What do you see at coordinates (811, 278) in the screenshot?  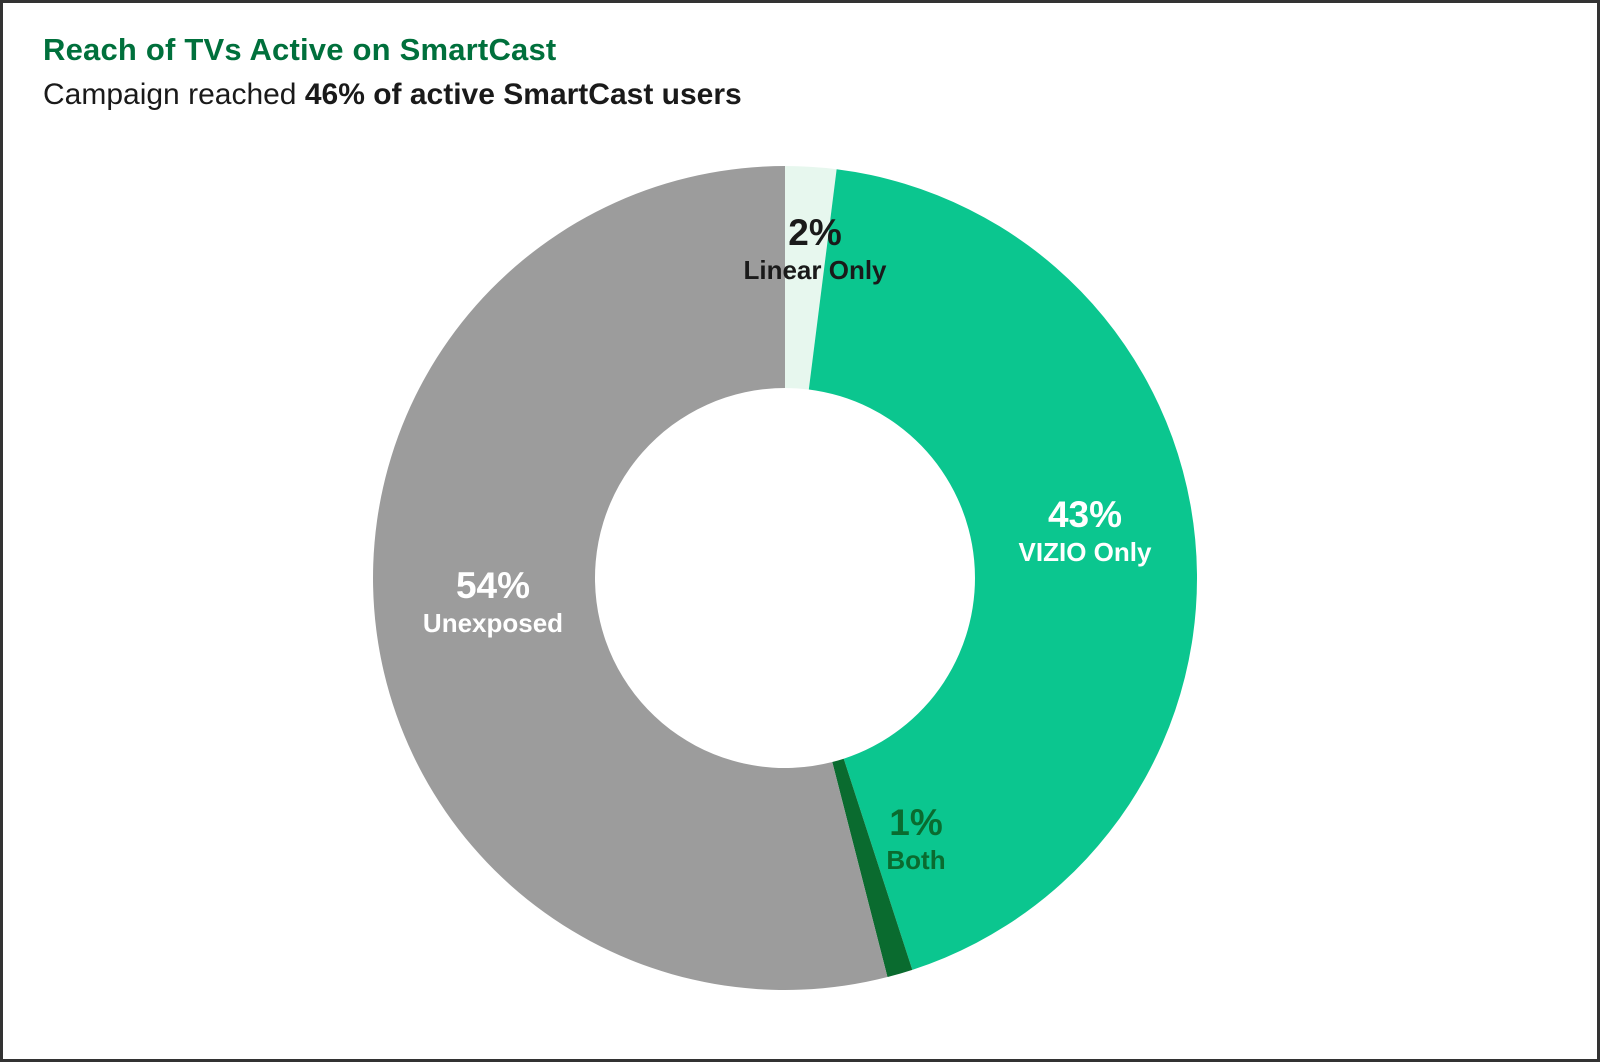 I see `donut-segment-linear-only` at bounding box center [811, 278].